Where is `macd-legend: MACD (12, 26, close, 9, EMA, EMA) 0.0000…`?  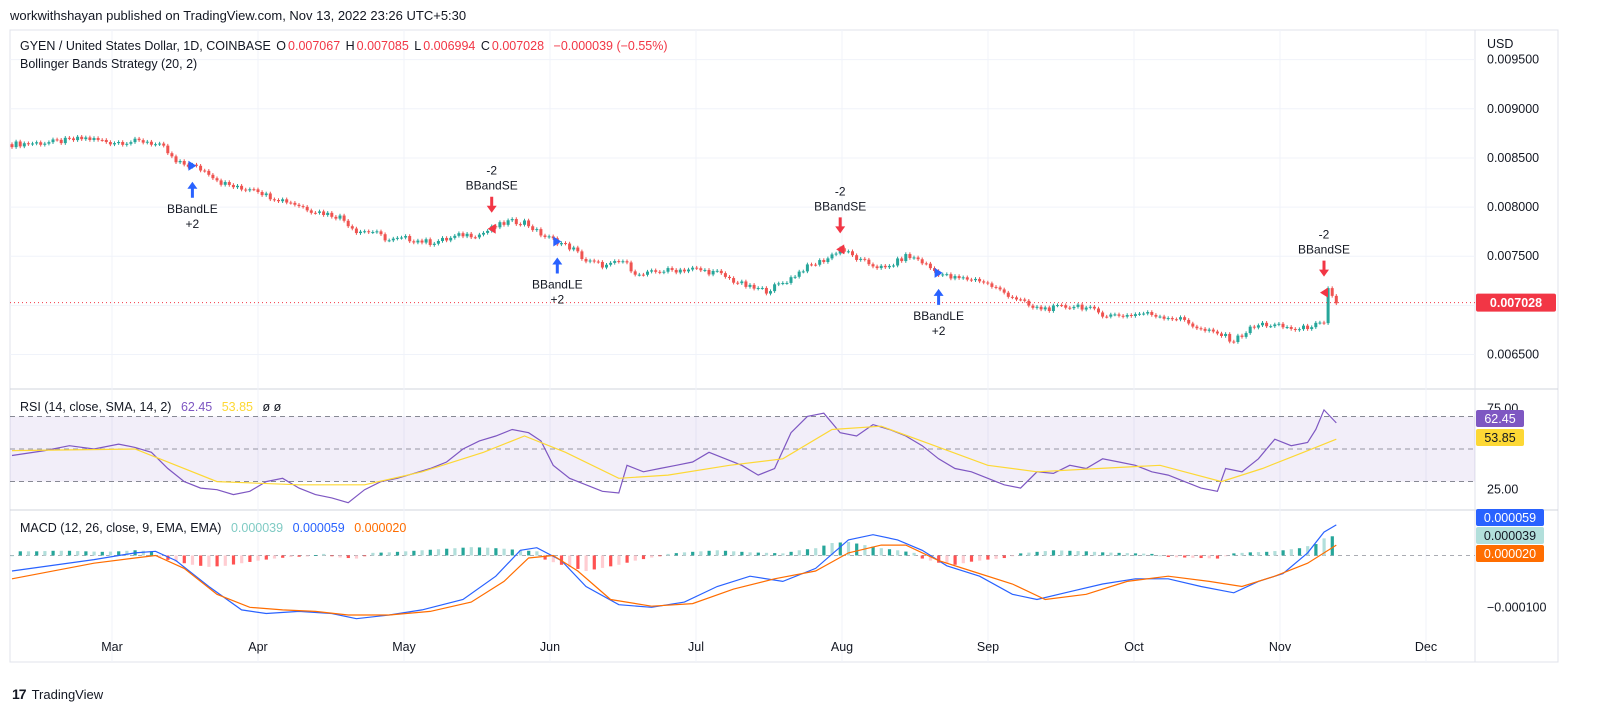
macd-legend: MACD (12, 26, close, 9, EMA, EMA) 0.0000… is located at coordinates (214, 528).